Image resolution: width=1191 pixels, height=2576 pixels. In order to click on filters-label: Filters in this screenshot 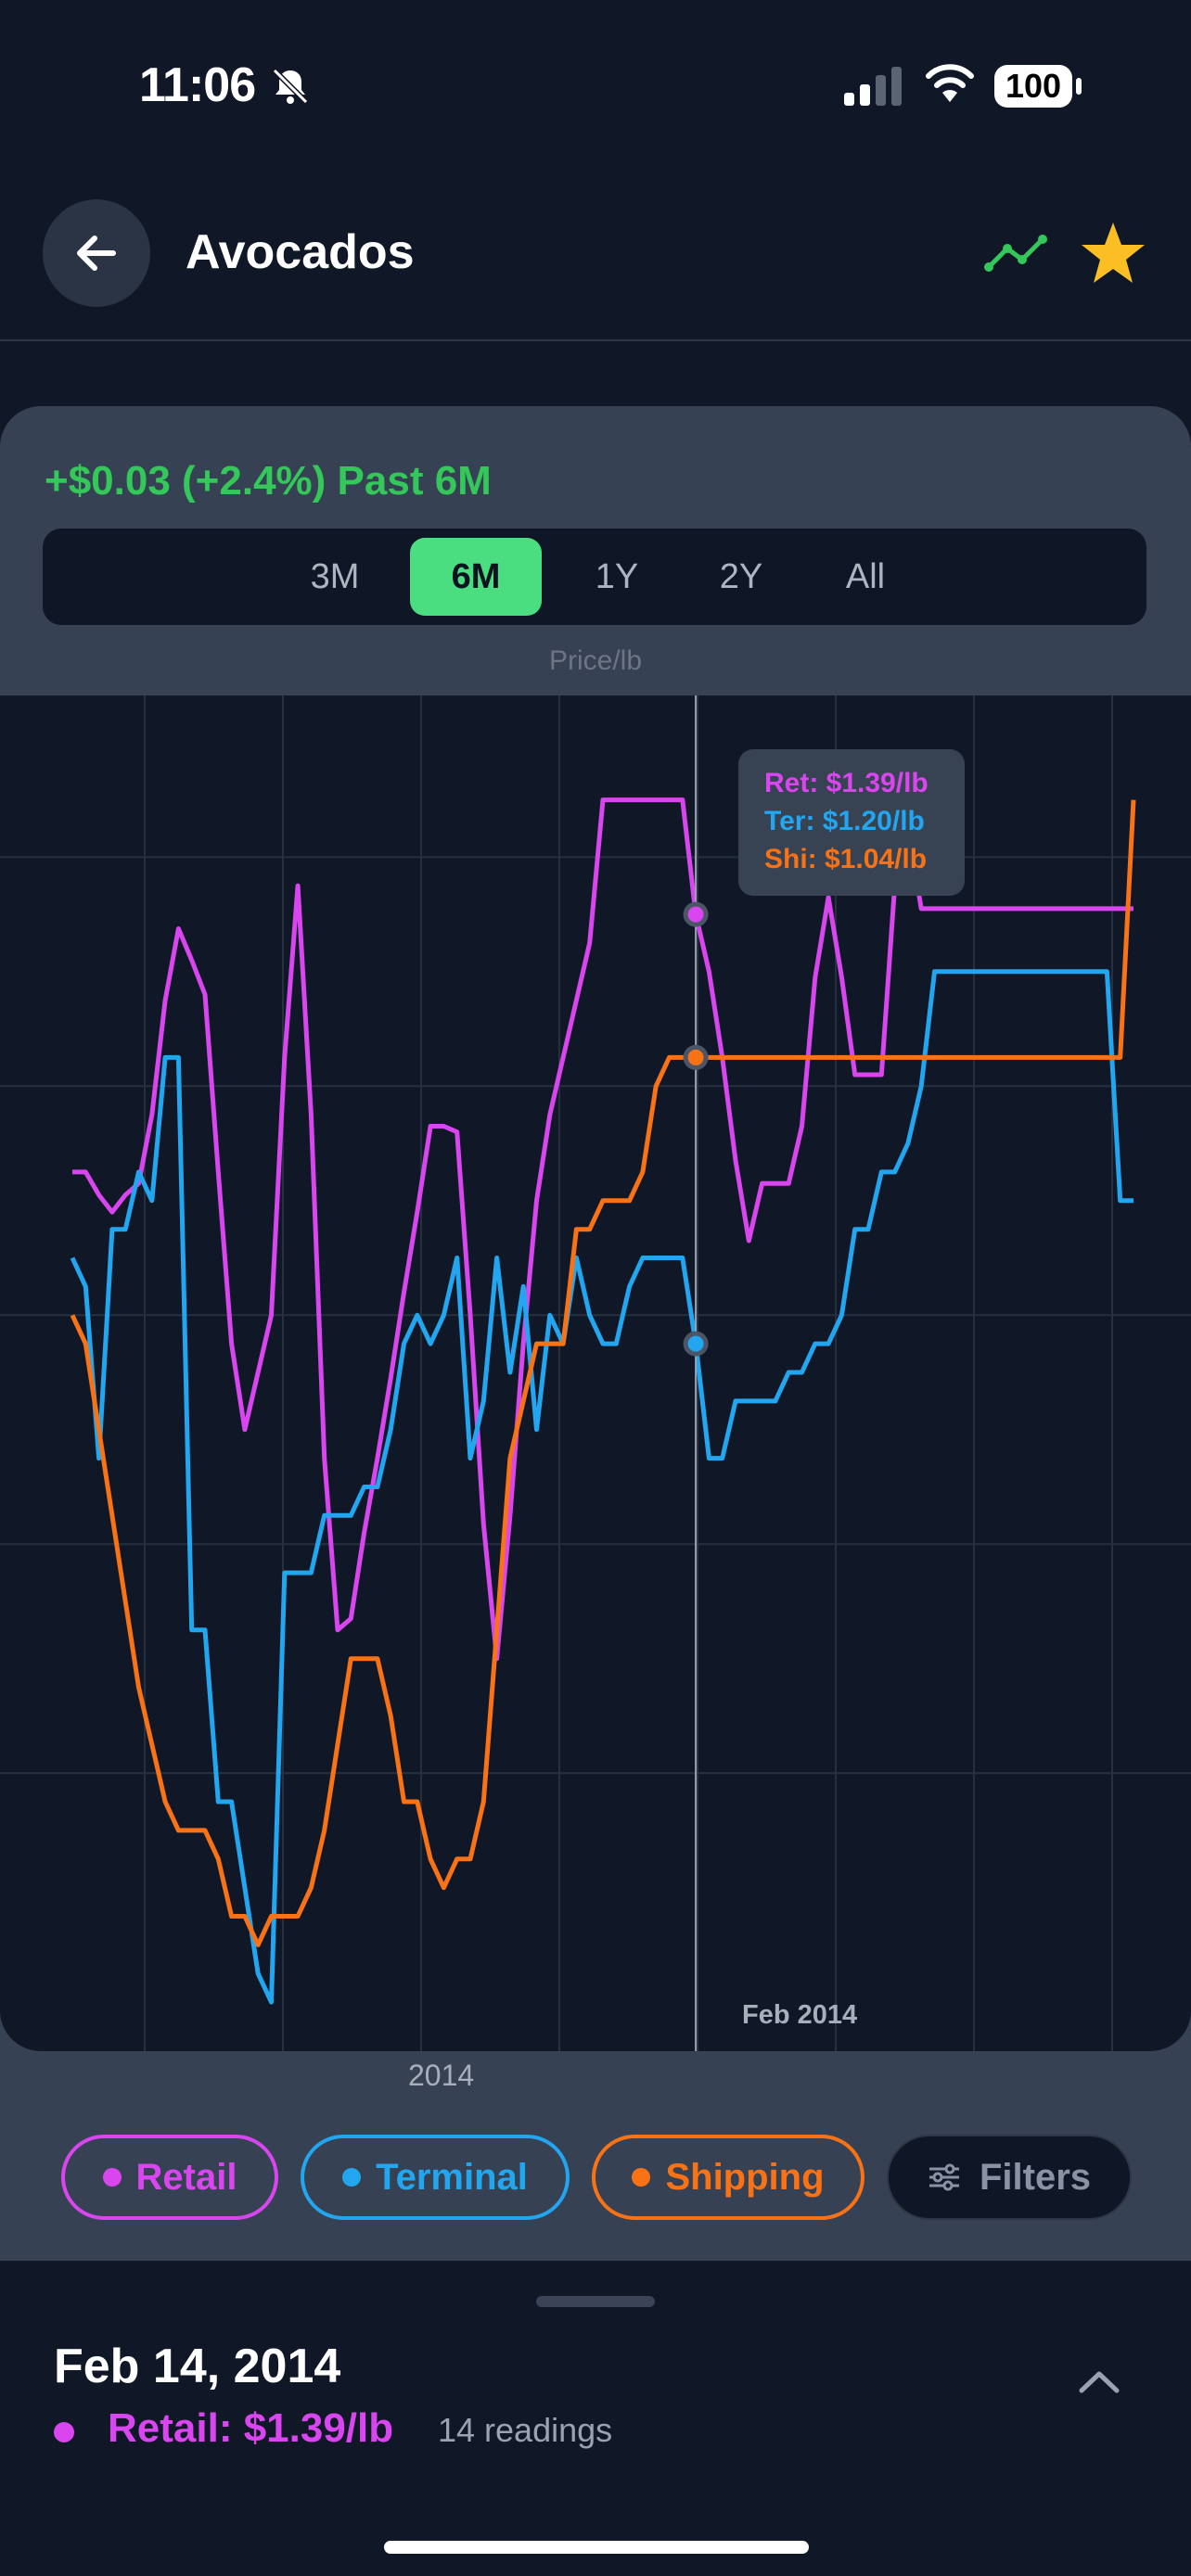, I will do `click(1035, 2177)`.